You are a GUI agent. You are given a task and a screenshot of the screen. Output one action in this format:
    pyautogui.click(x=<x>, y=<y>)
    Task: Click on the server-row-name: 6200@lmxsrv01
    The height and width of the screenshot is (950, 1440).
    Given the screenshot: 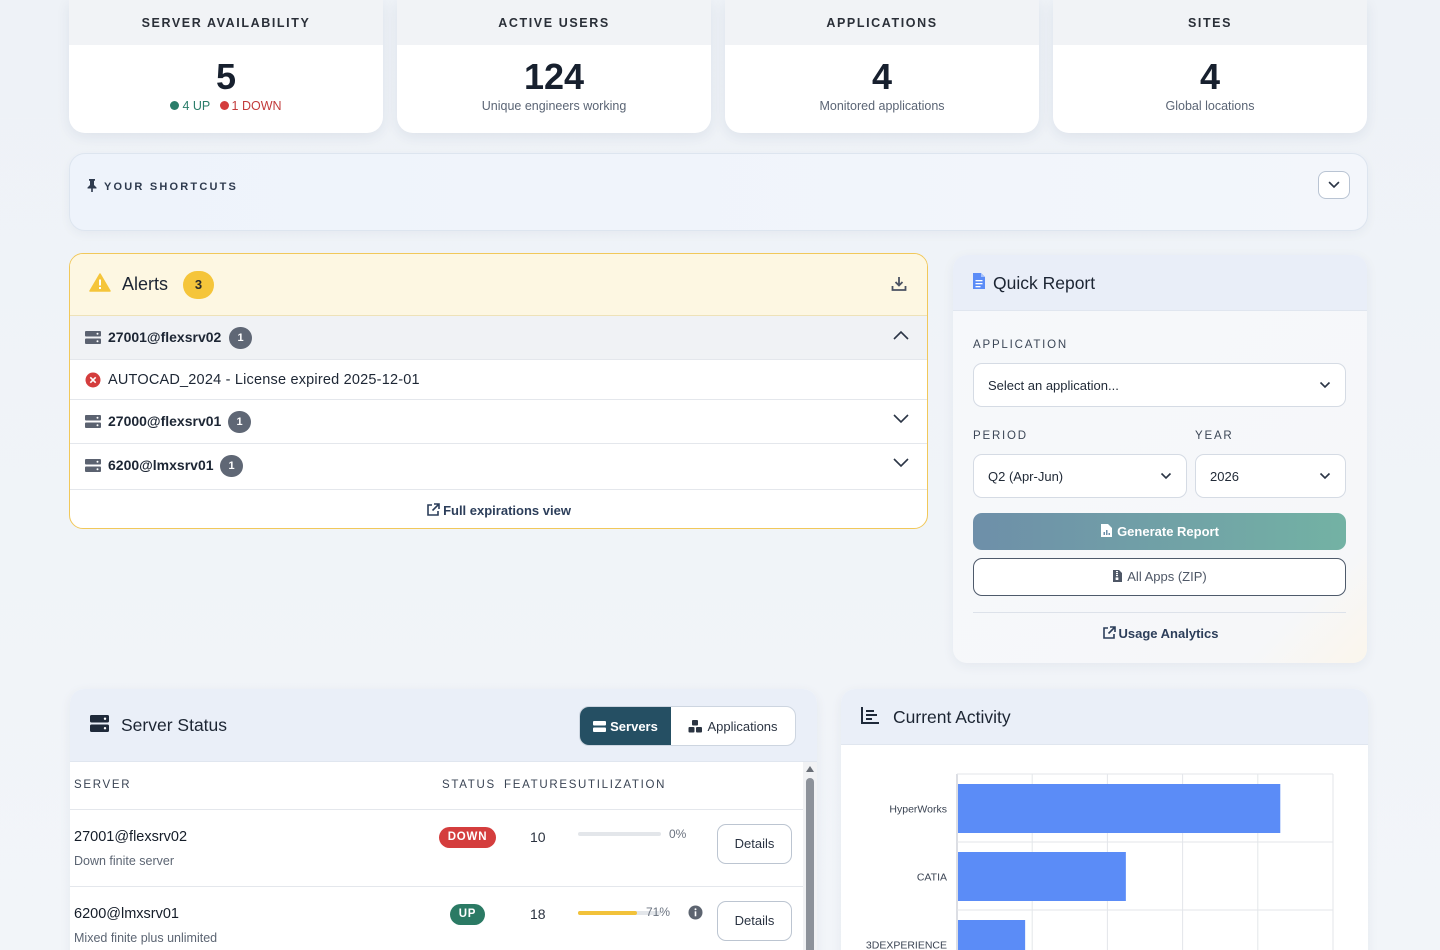 What is the action you would take?
    pyautogui.click(x=126, y=914)
    